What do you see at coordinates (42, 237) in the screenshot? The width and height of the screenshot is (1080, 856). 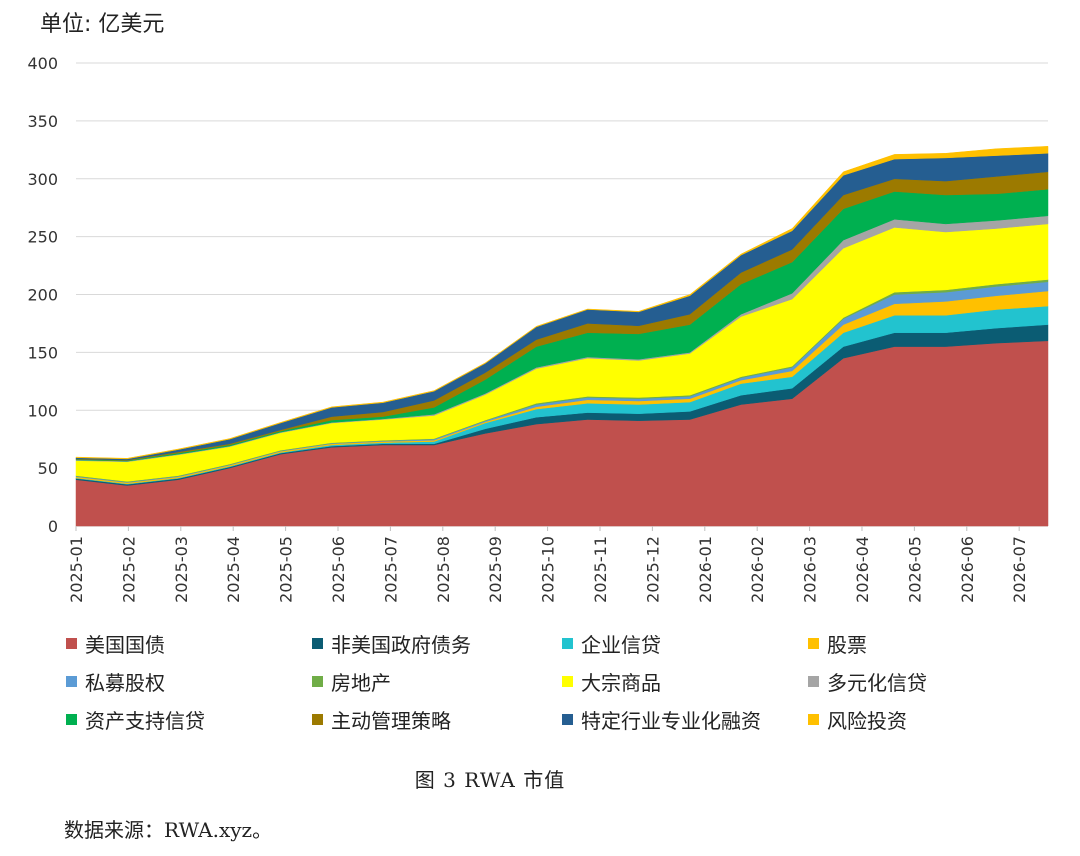 I see `y-tick-label: 250` at bounding box center [42, 237].